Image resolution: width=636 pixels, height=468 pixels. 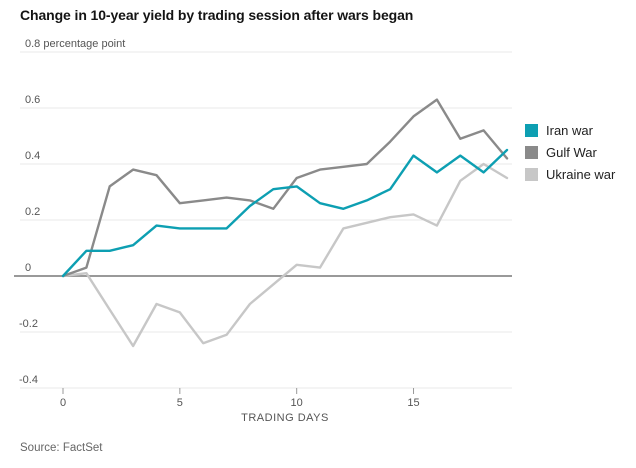 What do you see at coordinates (531, 174) in the screenshot?
I see `legend-swatch-ukraine-war` at bounding box center [531, 174].